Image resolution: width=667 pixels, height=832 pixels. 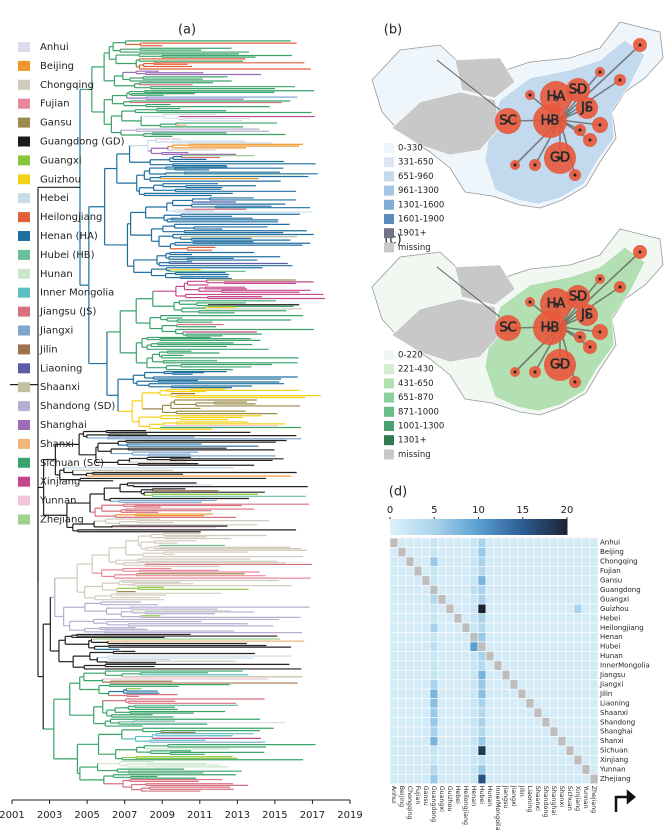 I want to click on row-label: Heilongjiang, so click(x=622, y=628).